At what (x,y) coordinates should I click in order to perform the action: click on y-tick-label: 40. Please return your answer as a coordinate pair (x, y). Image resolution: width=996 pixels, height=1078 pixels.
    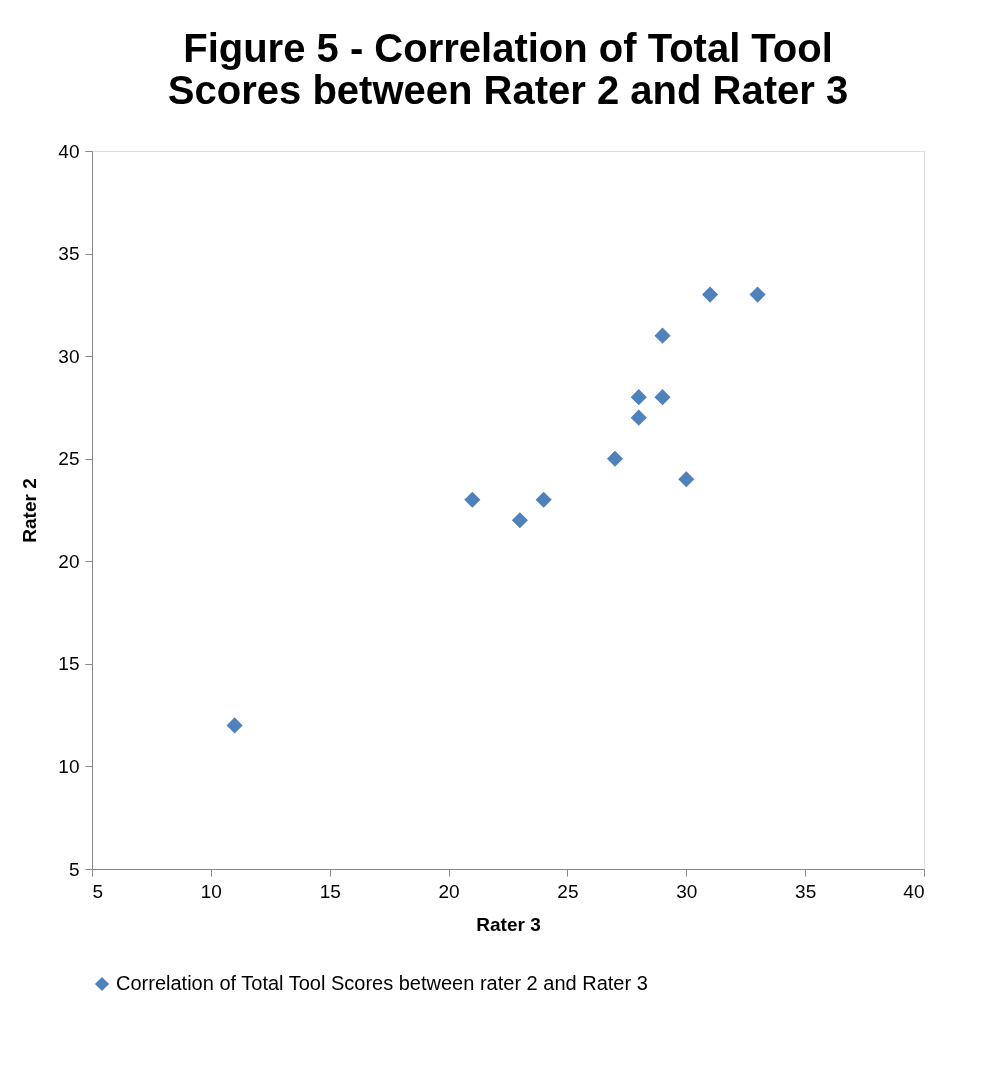
    Looking at the image, I should click on (69, 151).